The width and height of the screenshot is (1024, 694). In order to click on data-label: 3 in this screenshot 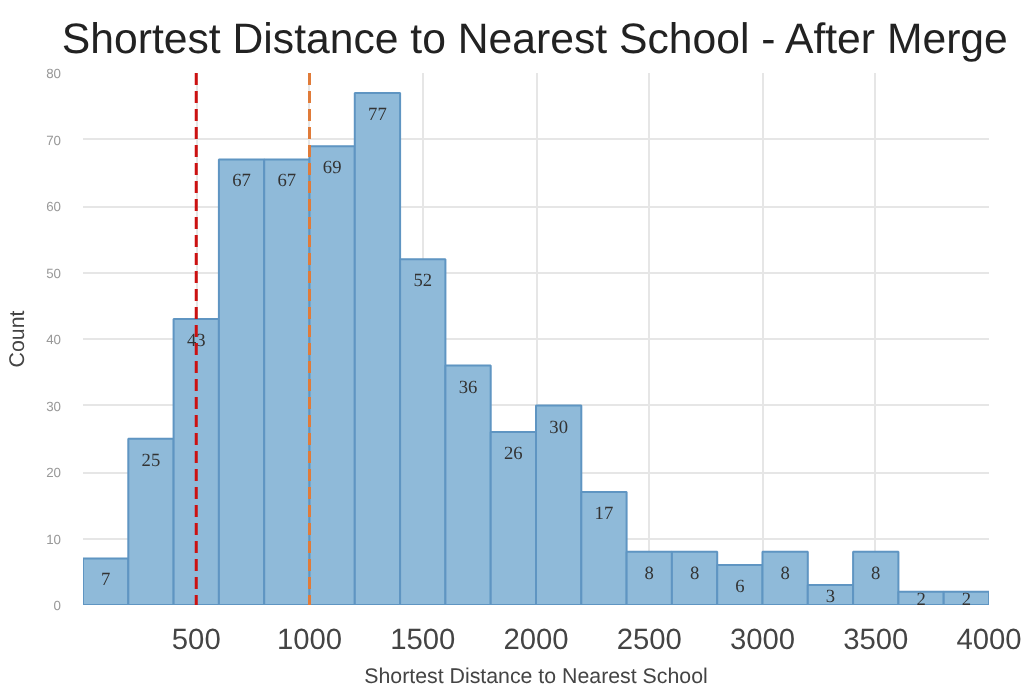, I will do `click(830, 598)`.